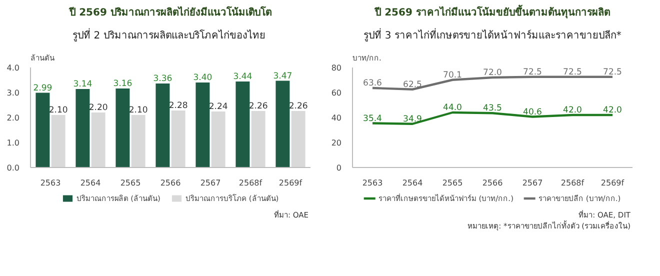  What do you see at coordinates (336, 118) in the screenshot?
I see `y-tick-label: 40` at bounding box center [336, 118].